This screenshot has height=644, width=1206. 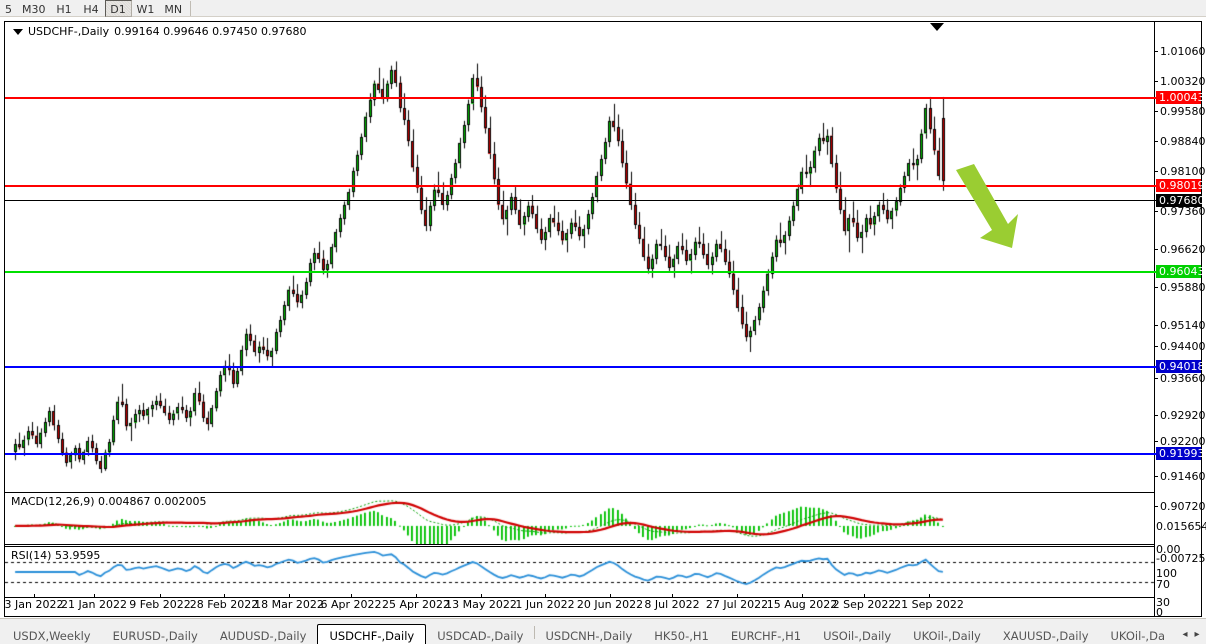 I want to click on timeframe-button-5: 5, so click(x=8, y=9).